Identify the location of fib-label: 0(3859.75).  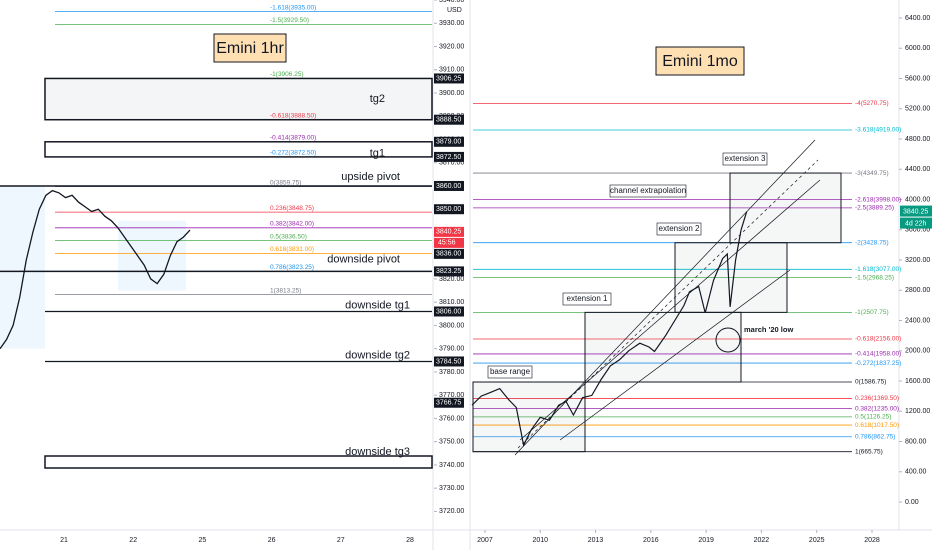
(285, 182).